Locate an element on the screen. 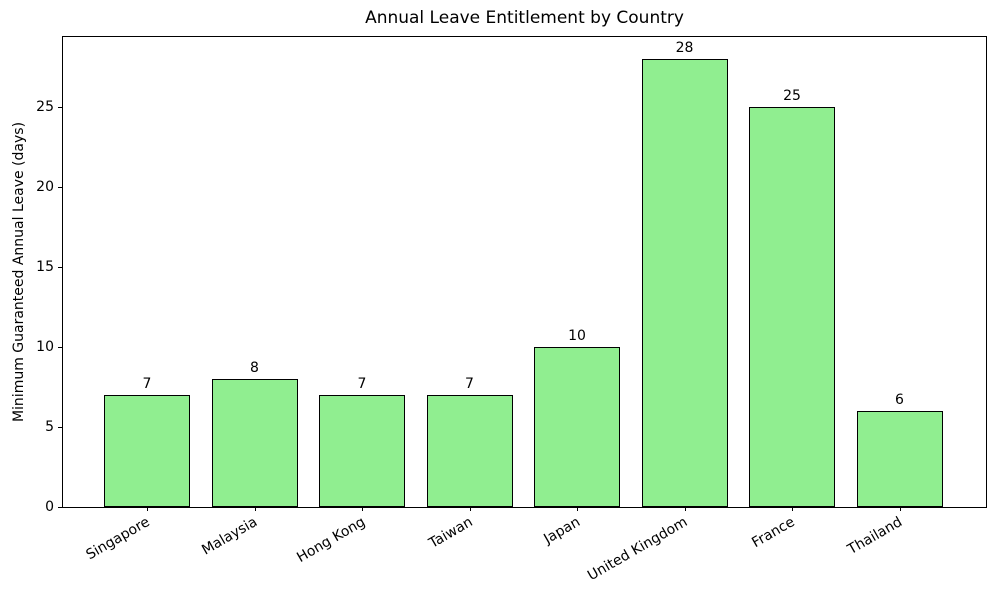  x-tick-label-text: France is located at coordinates (773, 533).